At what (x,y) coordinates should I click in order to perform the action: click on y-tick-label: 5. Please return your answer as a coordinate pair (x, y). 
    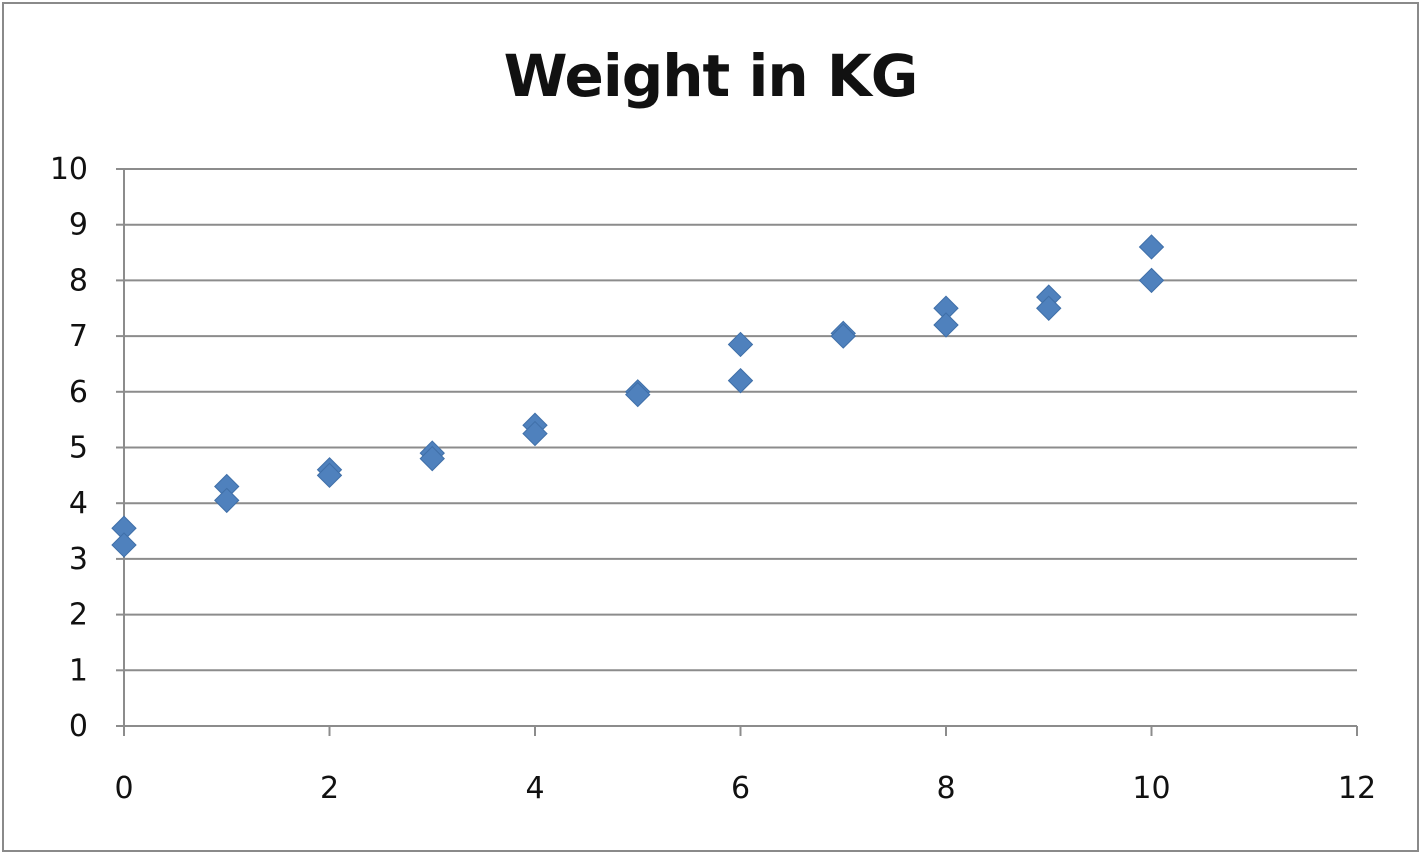
    Looking at the image, I should click on (78, 448).